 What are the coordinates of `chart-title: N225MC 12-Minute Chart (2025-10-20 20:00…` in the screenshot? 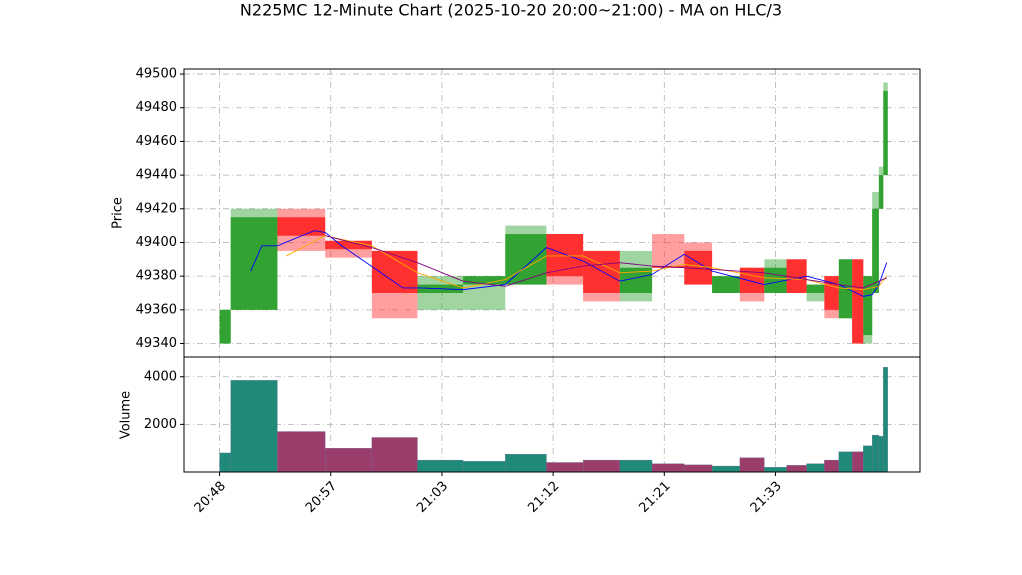 It's located at (511, 10).